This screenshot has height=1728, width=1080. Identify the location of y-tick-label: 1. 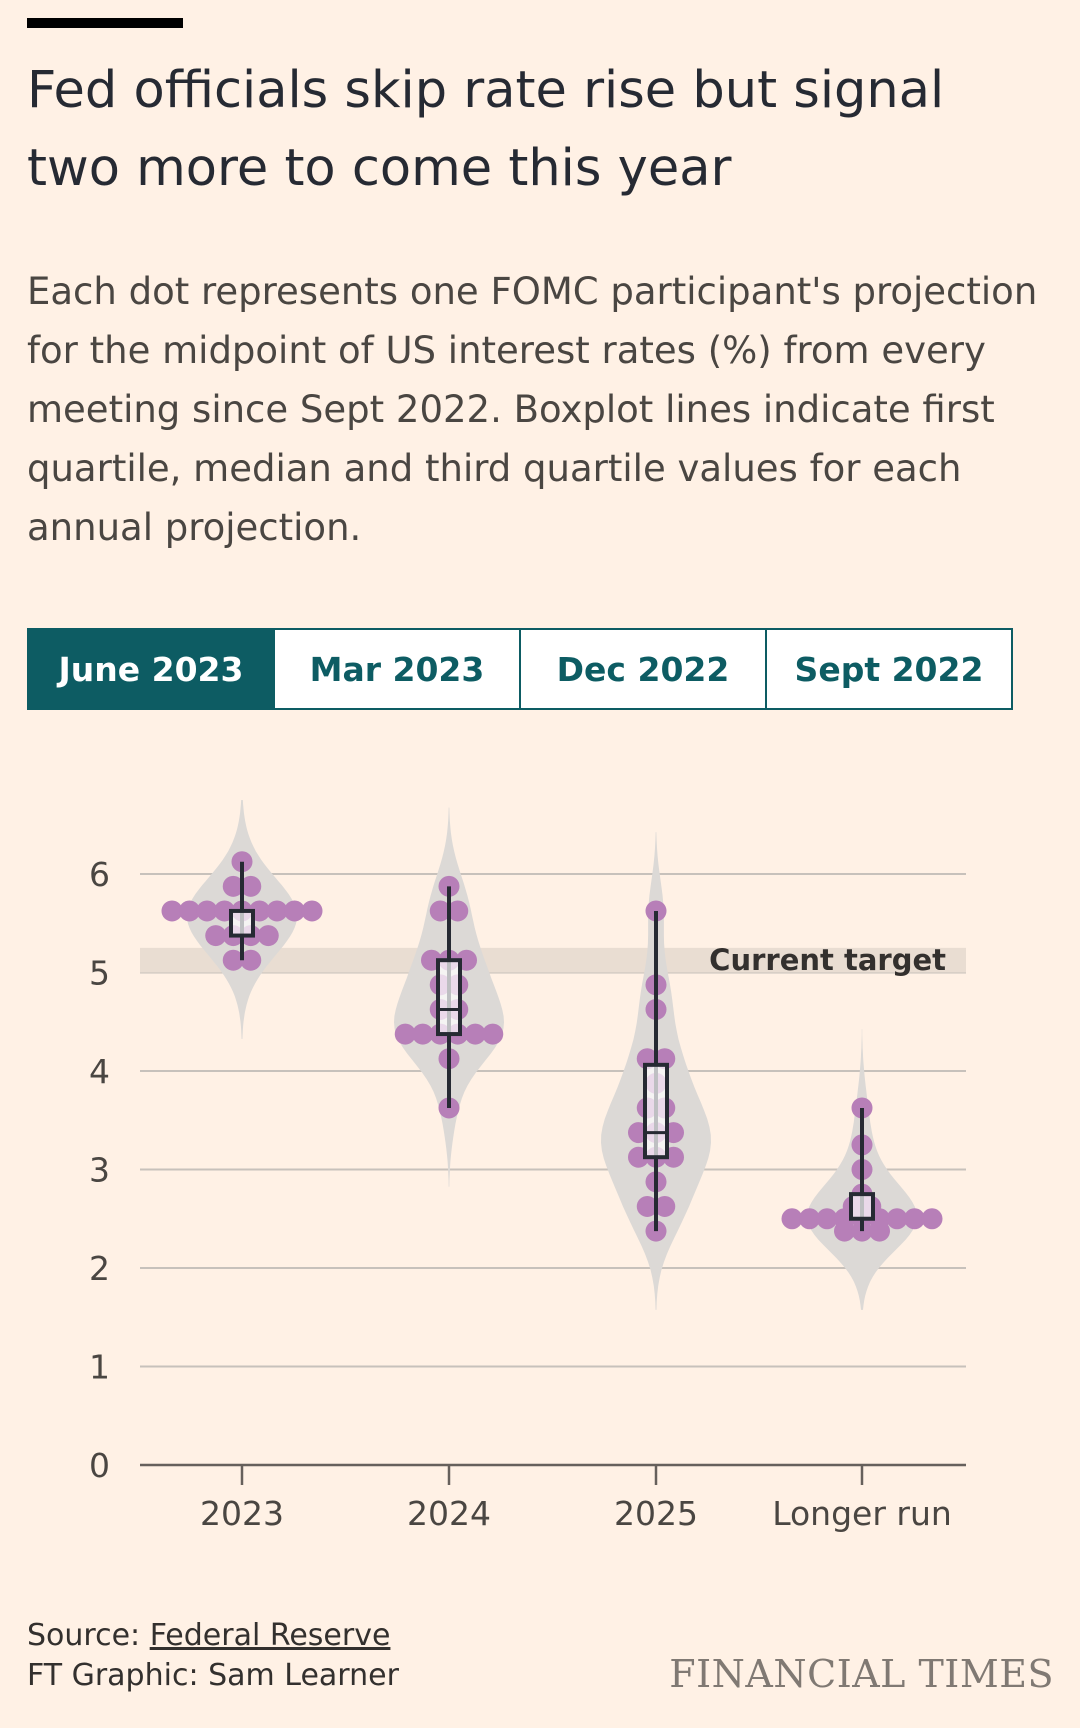
(99, 1367).